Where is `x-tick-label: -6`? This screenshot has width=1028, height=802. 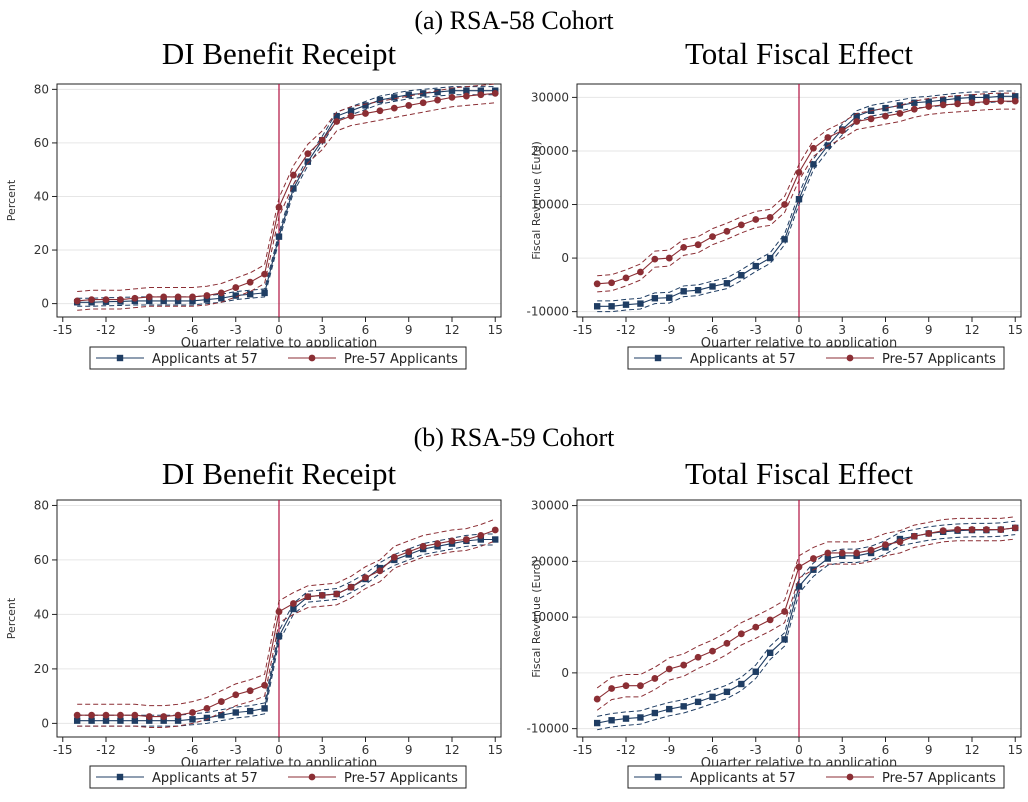 x-tick-label: -6 is located at coordinates (193, 330).